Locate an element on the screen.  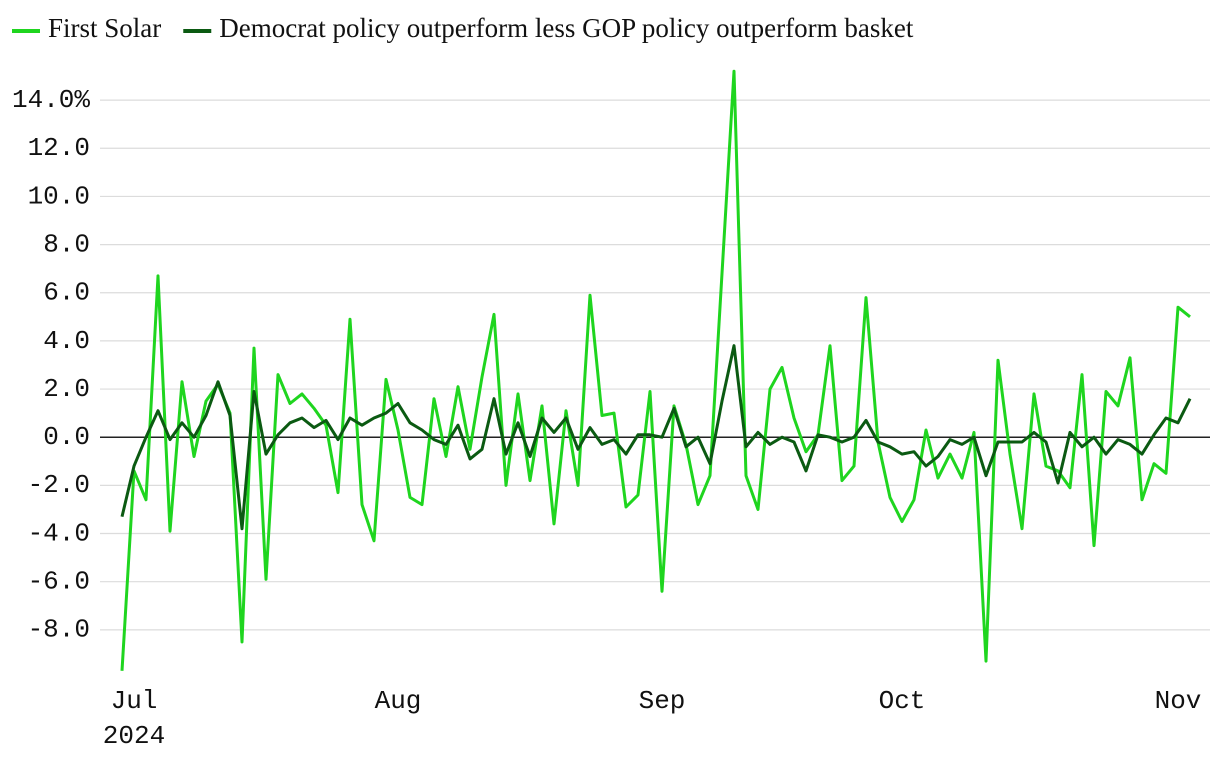
y-tick-label: 10.0 is located at coordinates (59, 196).